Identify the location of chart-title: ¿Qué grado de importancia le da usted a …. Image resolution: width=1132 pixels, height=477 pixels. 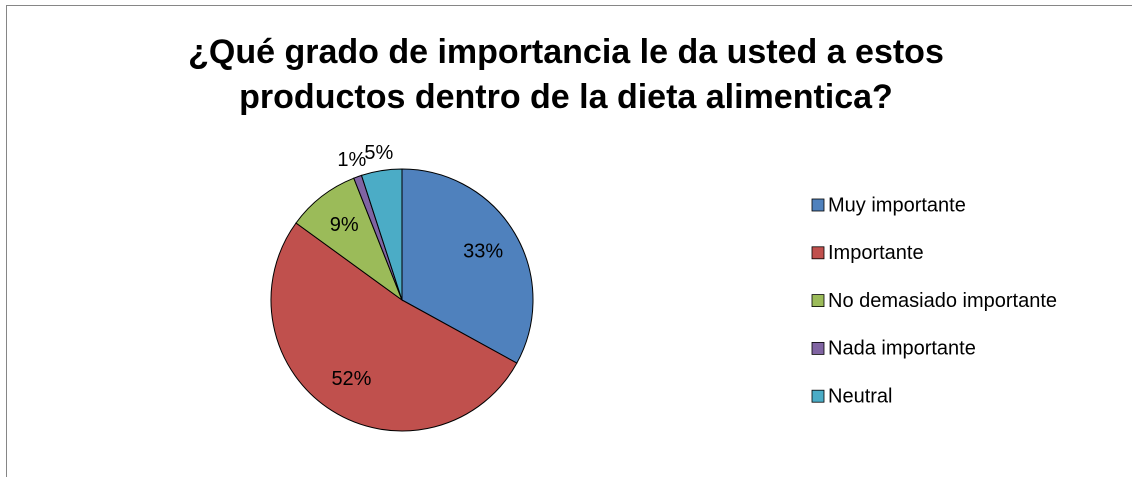
(566, 74).